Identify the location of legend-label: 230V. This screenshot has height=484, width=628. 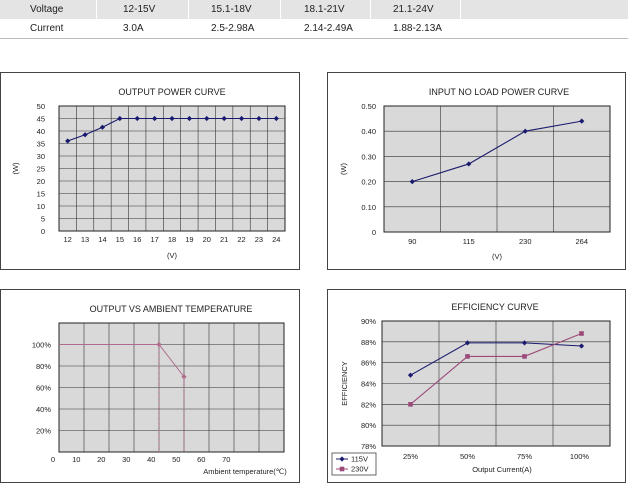
(360, 469).